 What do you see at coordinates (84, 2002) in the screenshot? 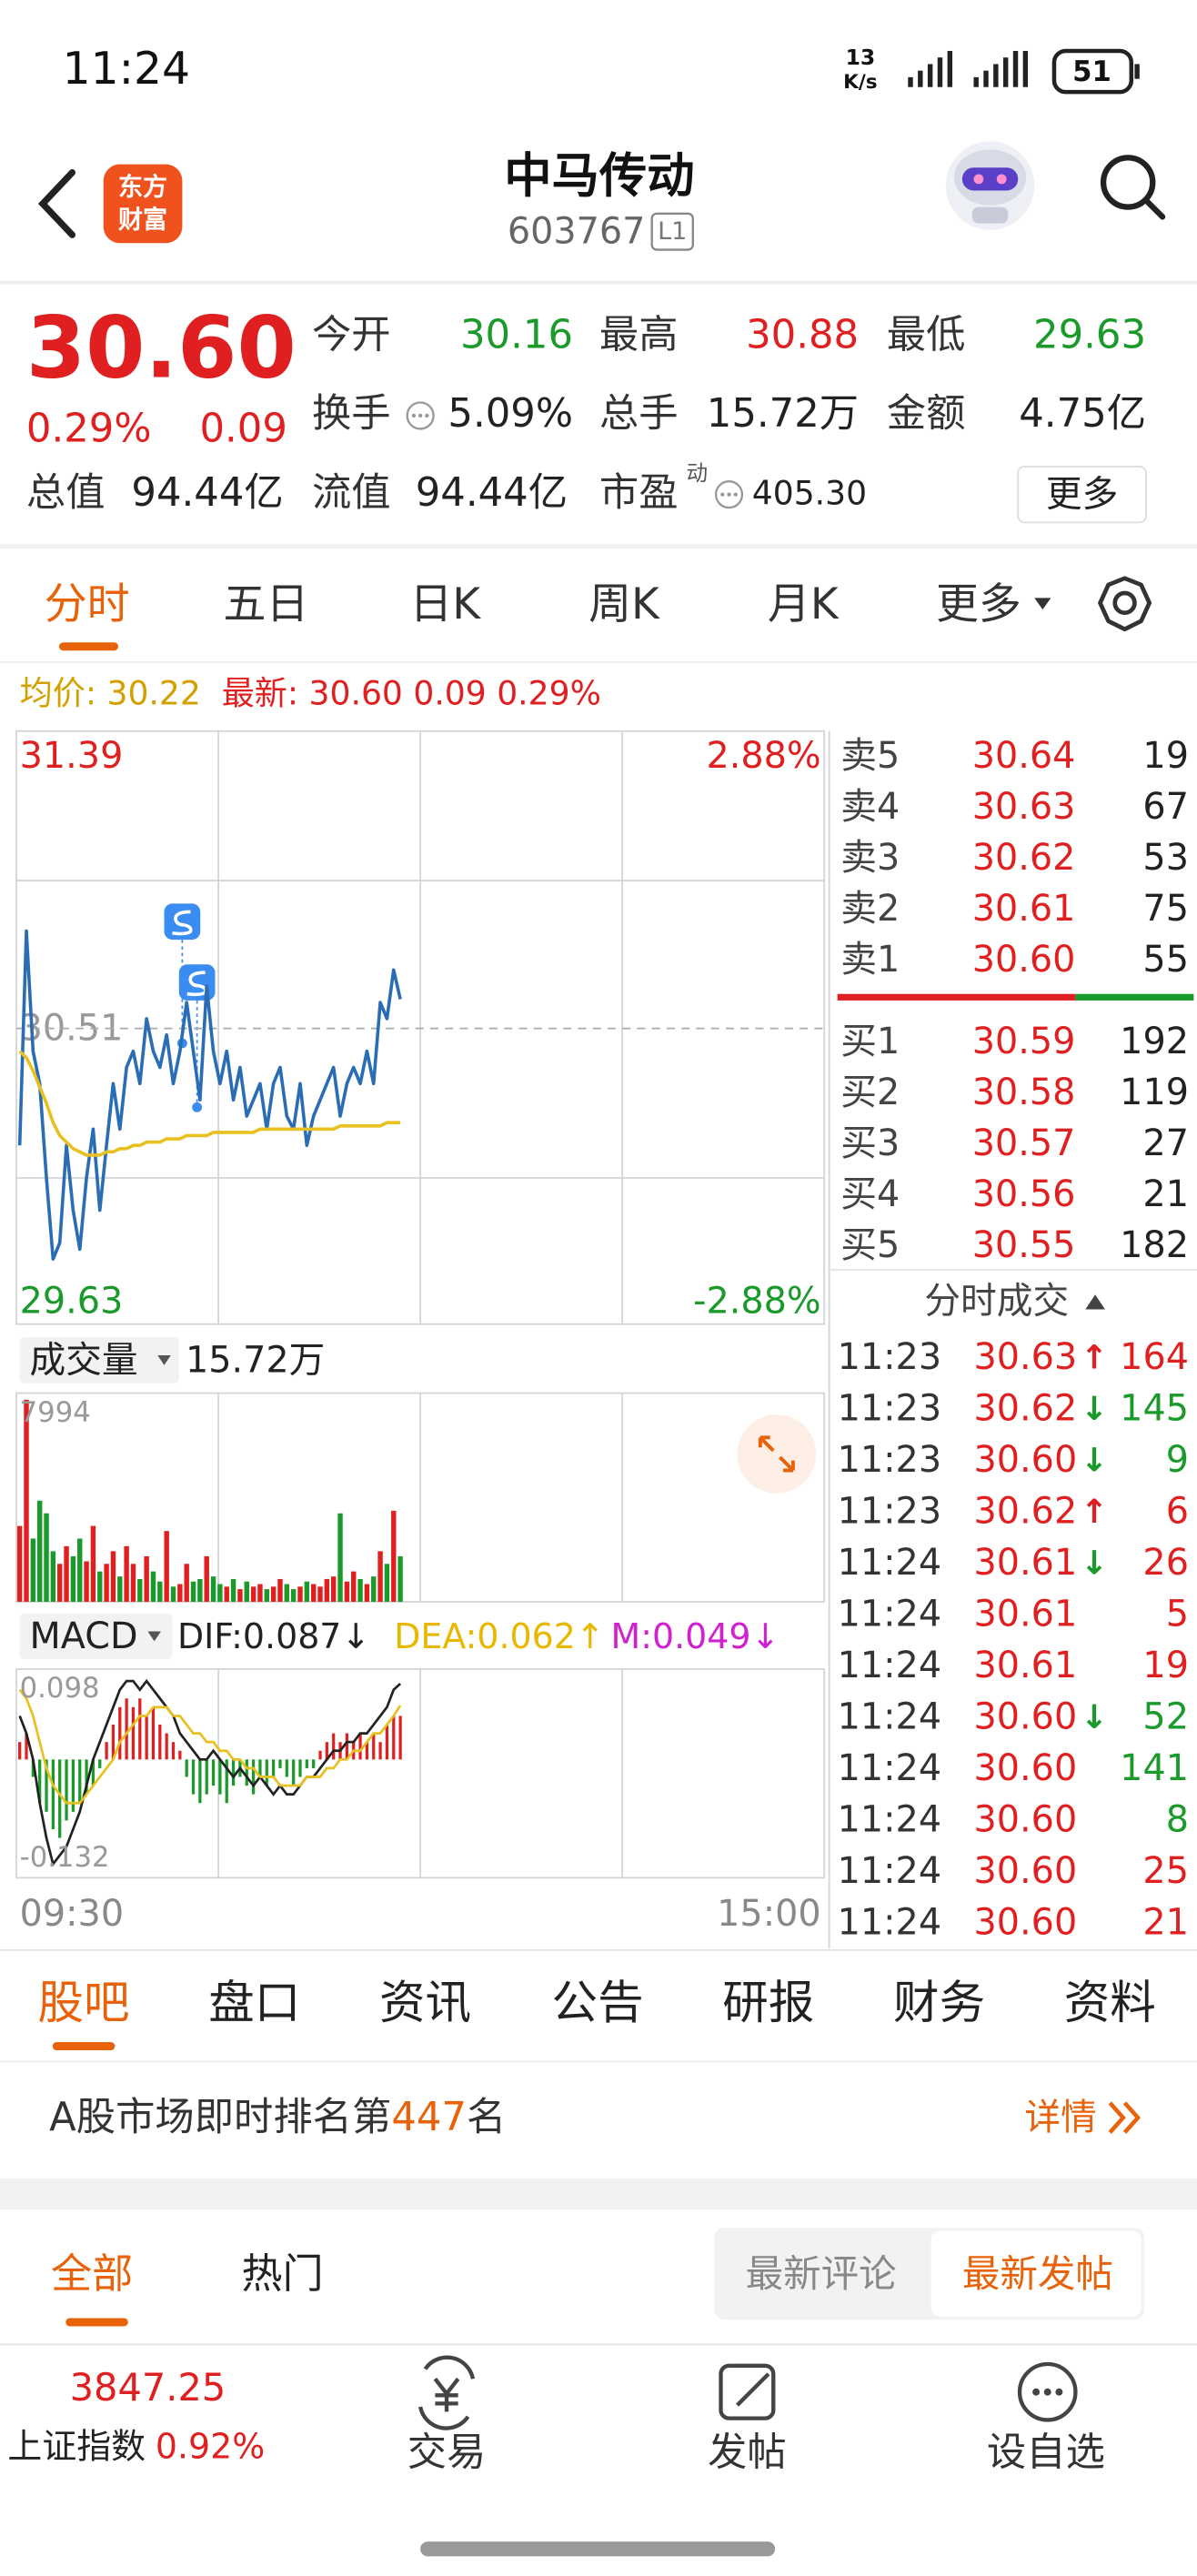
I see `section-tab: 股吧` at bounding box center [84, 2002].